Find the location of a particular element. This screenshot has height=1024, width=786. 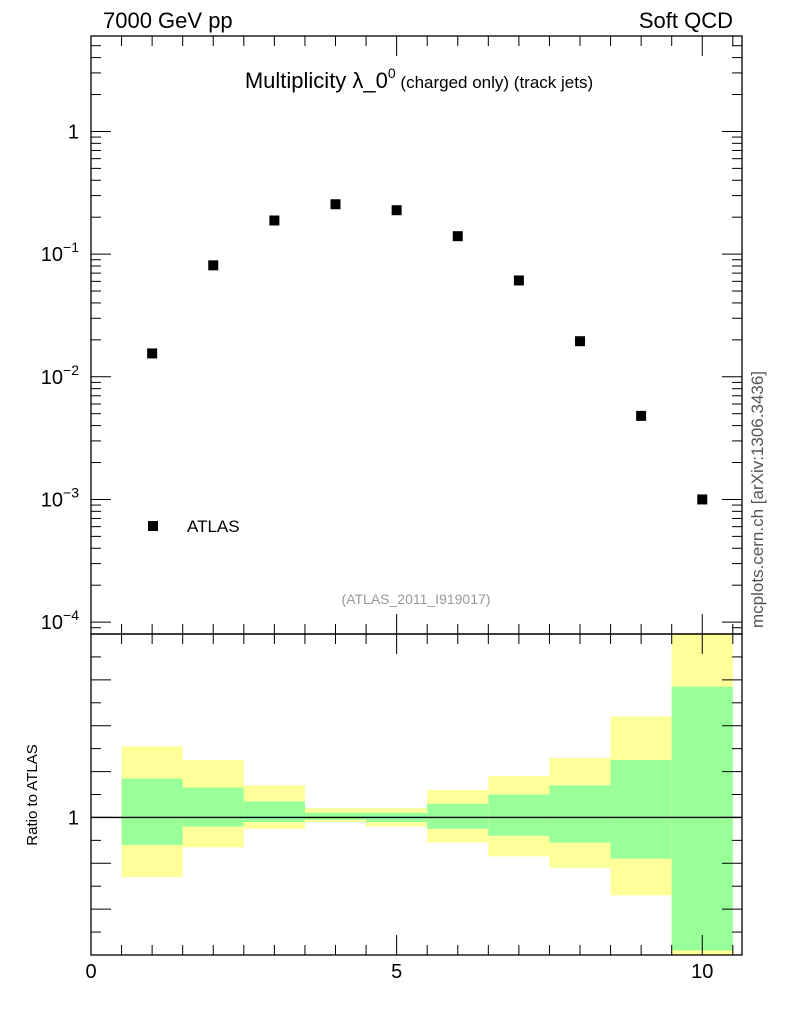

ratio-ylabel: Ratio to ATLAS is located at coordinates (32, 794).